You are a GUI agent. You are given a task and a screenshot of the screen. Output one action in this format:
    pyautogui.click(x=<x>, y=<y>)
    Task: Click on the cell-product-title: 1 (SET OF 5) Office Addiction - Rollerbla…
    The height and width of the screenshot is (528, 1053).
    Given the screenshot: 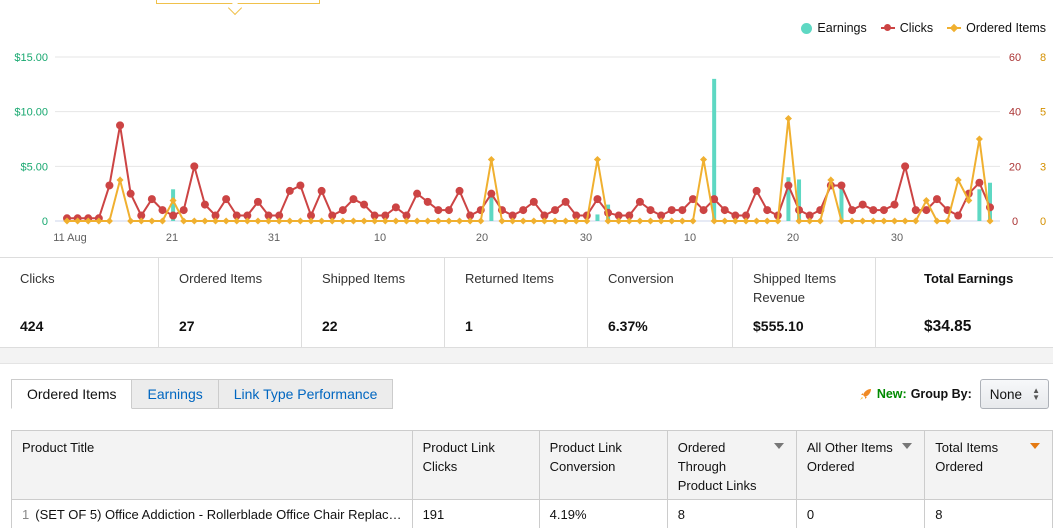 What is the action you would take?
    pyautogui.click(x=212, y=513)
    